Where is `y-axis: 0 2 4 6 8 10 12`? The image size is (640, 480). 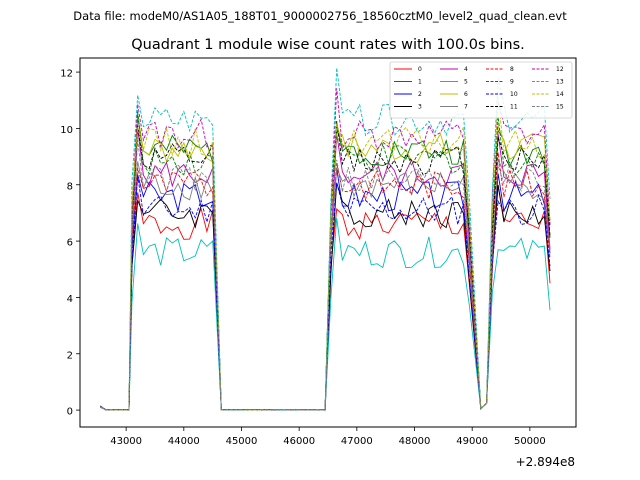 y-axis: 0 2 4 6 8 10 12 is located at coordinates (70, 243).